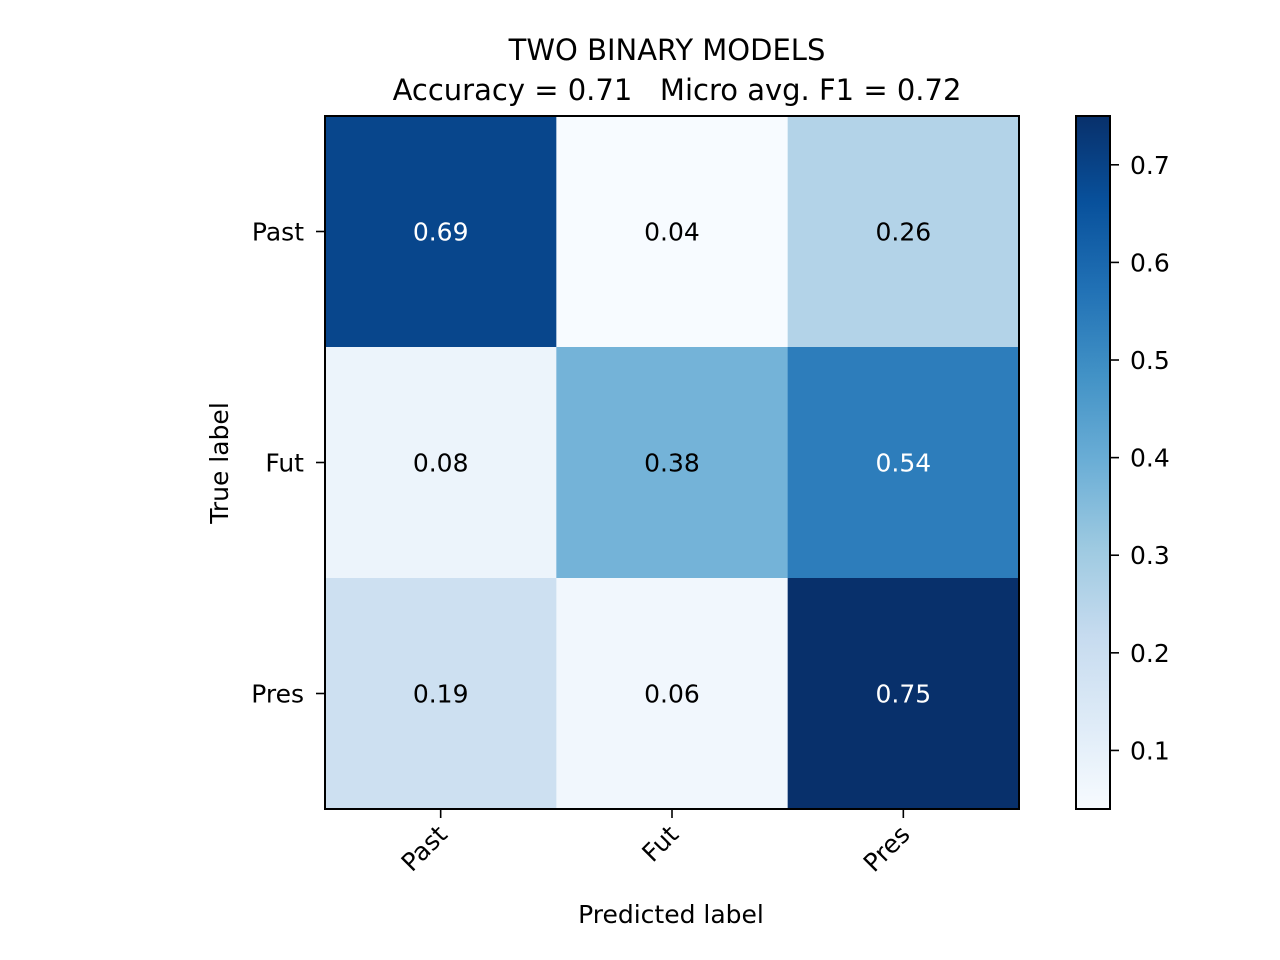 This screenshot has height=960, width=1280. I want to click on cell-value-label: 0.69, so click(441, 232).